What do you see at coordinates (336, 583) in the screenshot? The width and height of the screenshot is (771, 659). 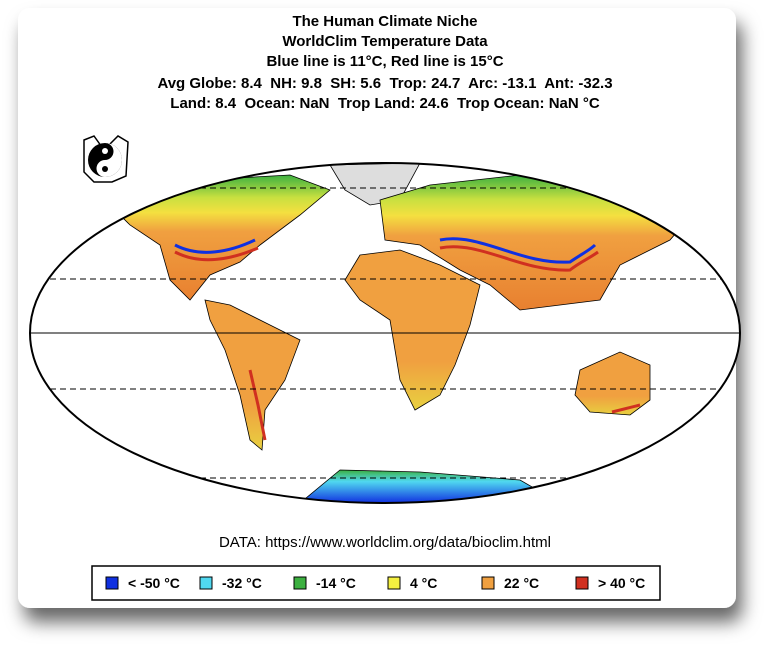 I see `legend-label: -14 °C` at bounding box center [336, 583].